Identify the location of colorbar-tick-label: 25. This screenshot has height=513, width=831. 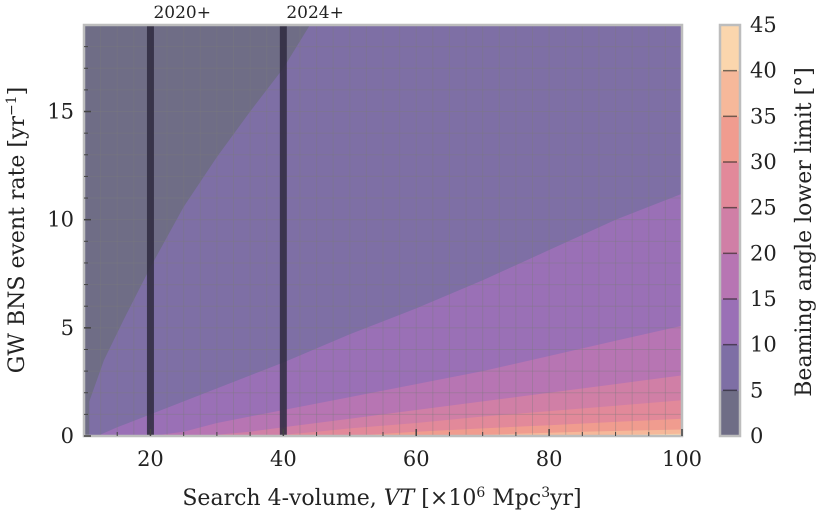
(763, 208).